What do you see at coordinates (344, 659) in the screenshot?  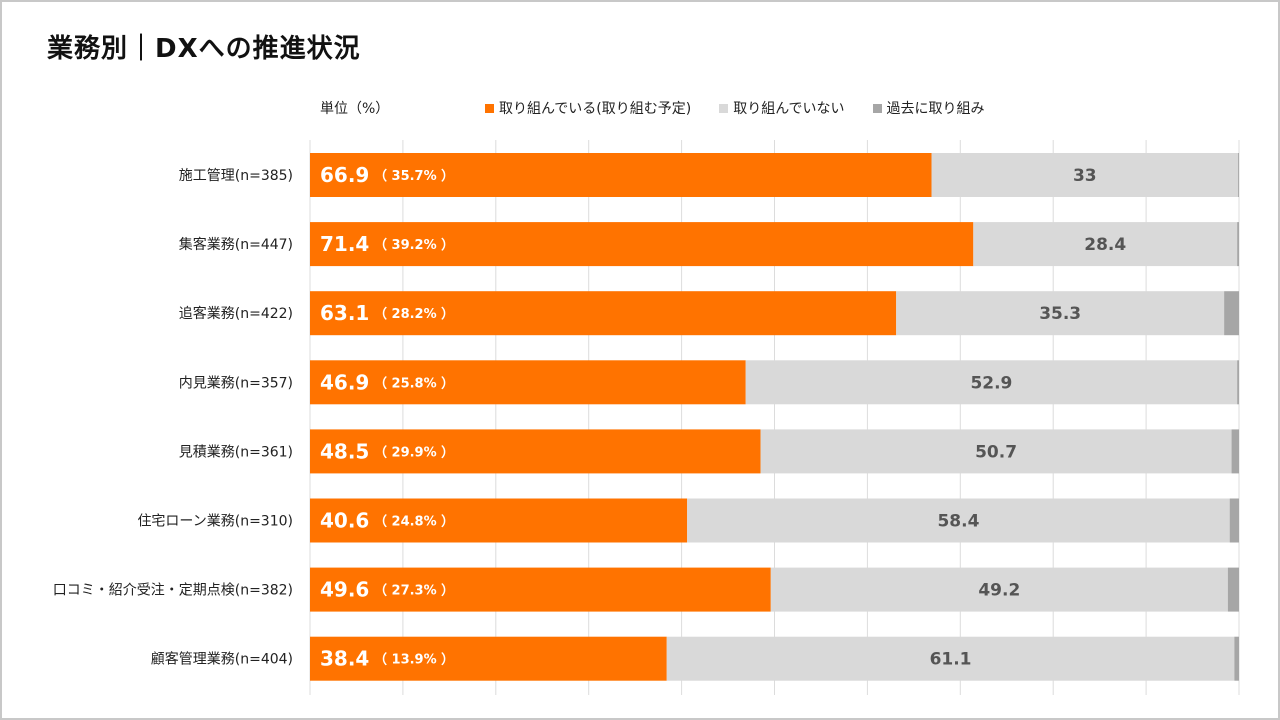 I see `data-label-active: 38.4` at bounding box center [344, 659].